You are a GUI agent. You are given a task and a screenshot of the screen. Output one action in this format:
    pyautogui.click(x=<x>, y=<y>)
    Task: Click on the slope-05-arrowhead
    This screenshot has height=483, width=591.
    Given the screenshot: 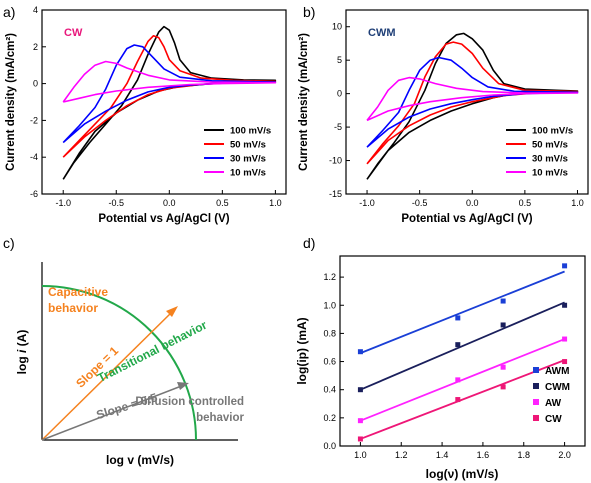 What is the action you would take?
    pyautogui.click(x=183, y=386)
    